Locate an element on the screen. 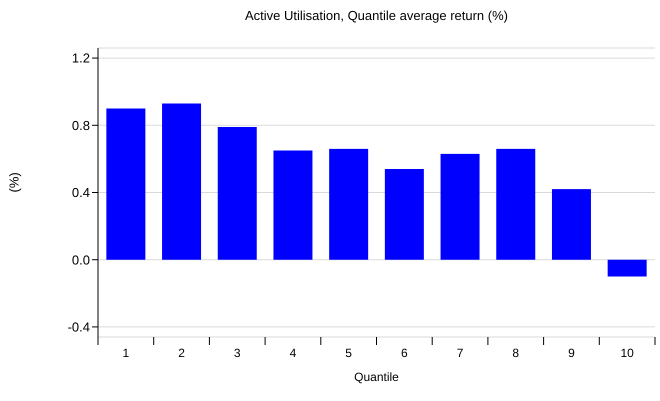  x-tick-label: 9 is located at coordinates (572, 353).